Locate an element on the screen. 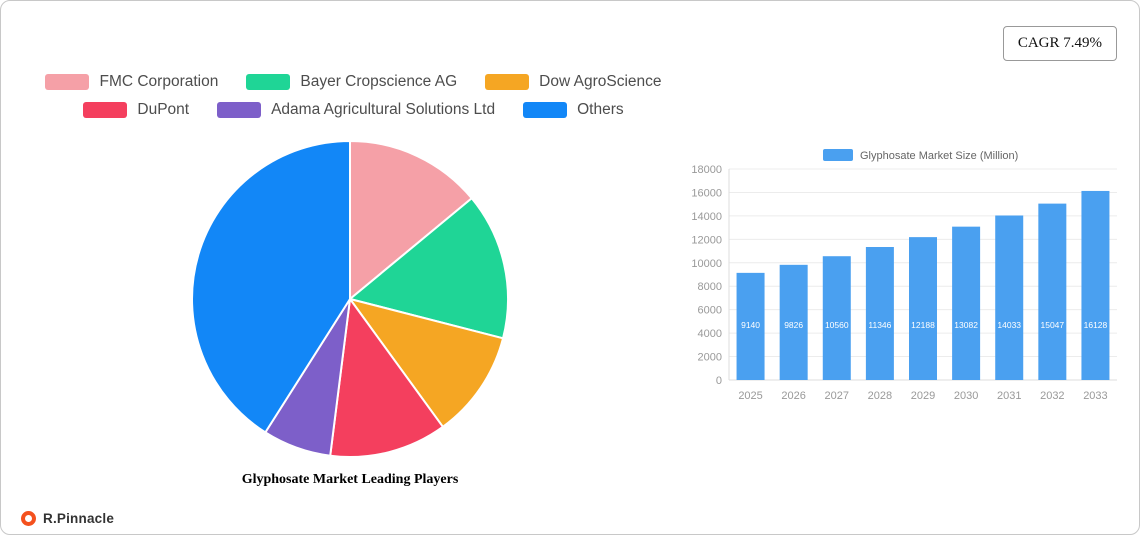 The height and width of the screenshot is (535, 1140). legend-label: Dow AgroScience is located at coordinates (600, 81).